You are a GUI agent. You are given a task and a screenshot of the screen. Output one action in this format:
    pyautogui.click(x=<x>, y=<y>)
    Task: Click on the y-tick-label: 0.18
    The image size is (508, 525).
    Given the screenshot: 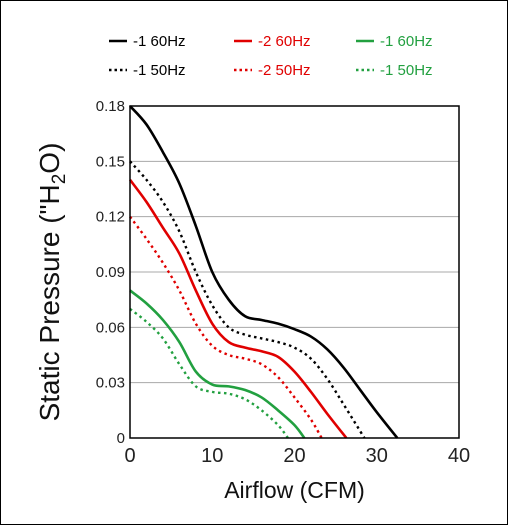 What is the action you would take?
    pyautogui.click(x=110, y=106)
    